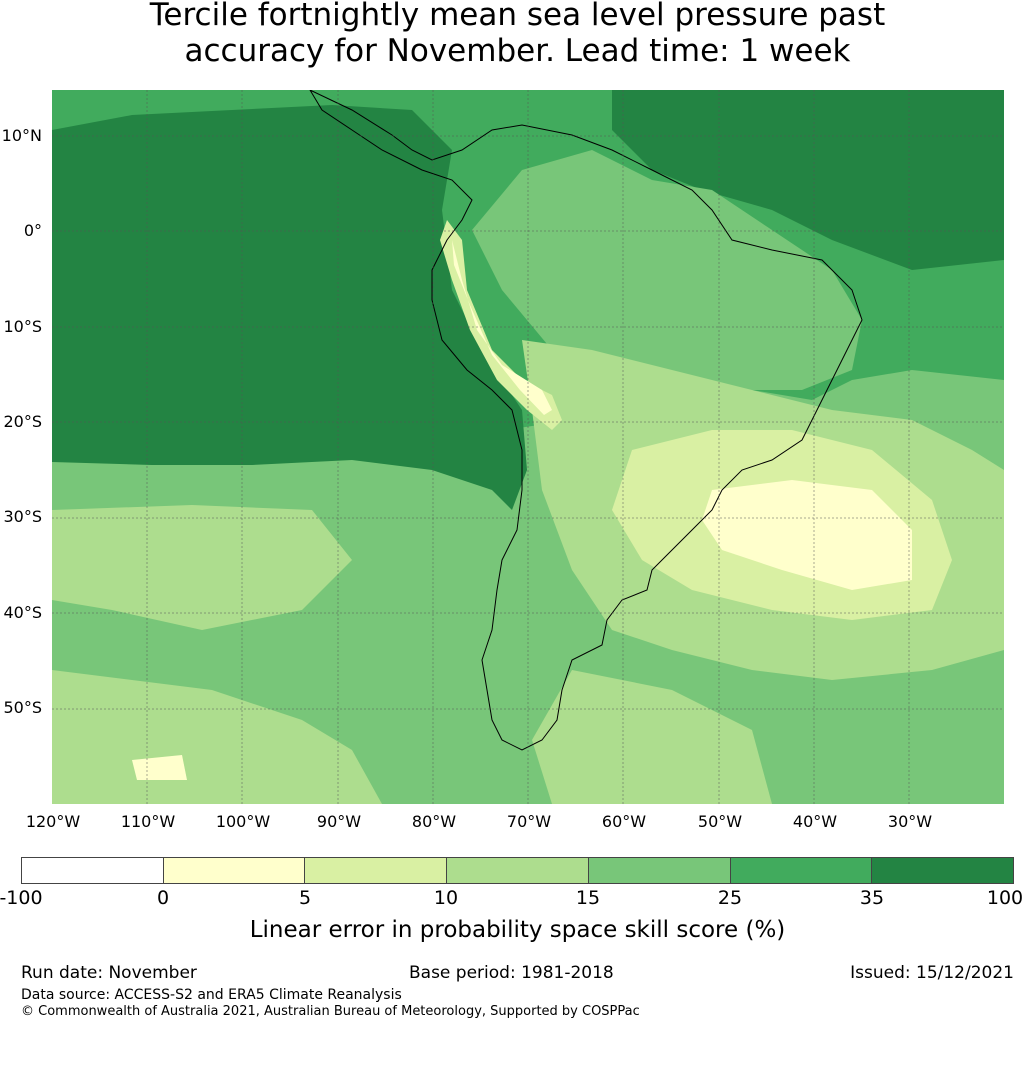 This screenshot has height=1065, width=1035. I want to click on band-15-25-continent, so click(667, 270).